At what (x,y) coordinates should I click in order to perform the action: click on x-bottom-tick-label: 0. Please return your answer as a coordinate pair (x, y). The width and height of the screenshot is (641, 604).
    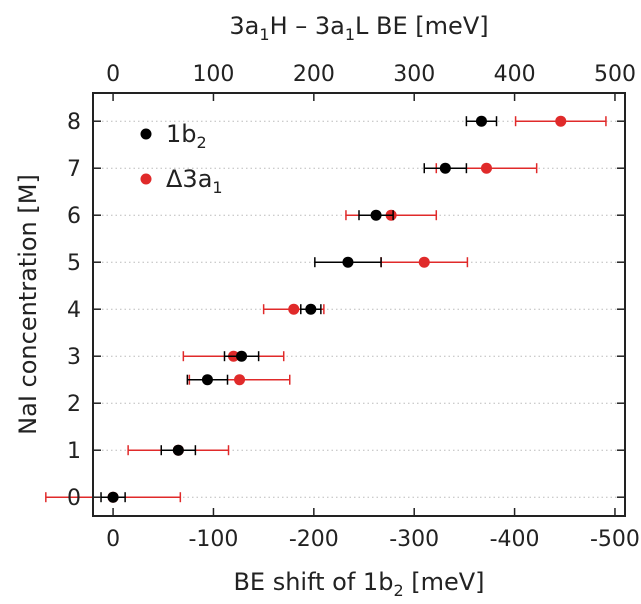
    Looking at the image, I should click on (113, 539).